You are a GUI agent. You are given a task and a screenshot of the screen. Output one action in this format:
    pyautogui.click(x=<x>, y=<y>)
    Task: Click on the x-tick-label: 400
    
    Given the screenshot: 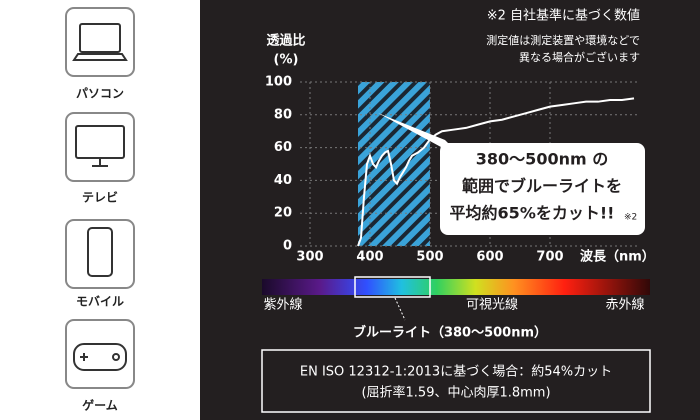 What is the action you would take?
    pyautogui.click(x=369, y=257)
    